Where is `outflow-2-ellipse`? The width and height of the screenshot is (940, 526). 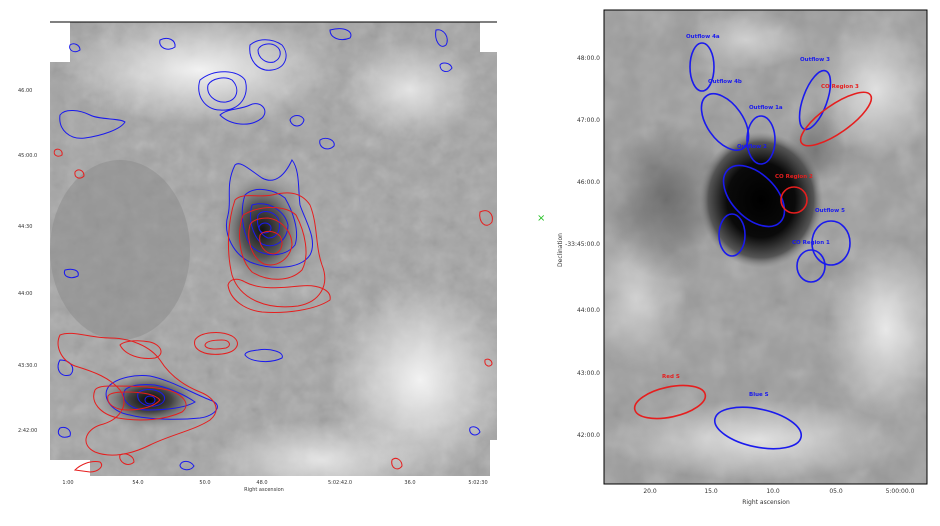 outflow-2-ellipse is located at coordinates (754, 196).